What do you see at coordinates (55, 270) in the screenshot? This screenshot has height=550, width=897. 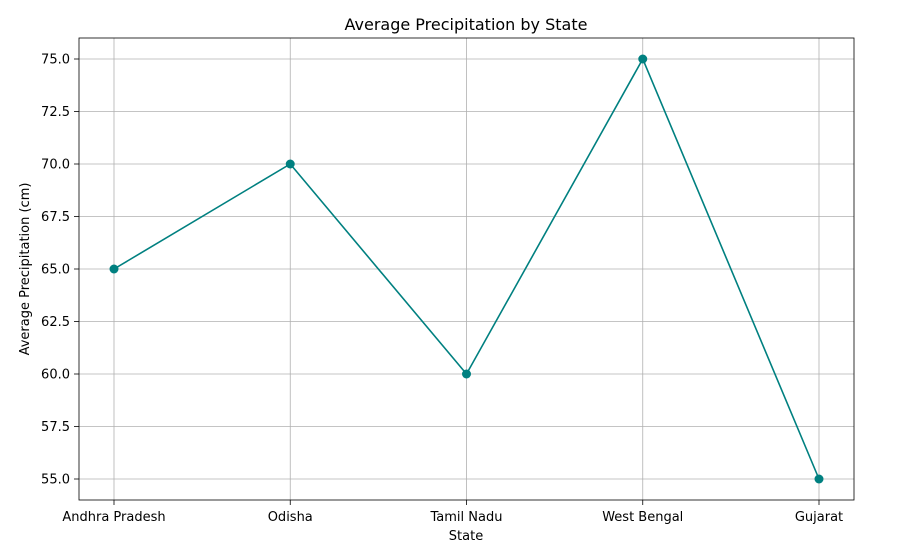 I see `y-tick-label: 65.0` at bounding box center [55, 270].